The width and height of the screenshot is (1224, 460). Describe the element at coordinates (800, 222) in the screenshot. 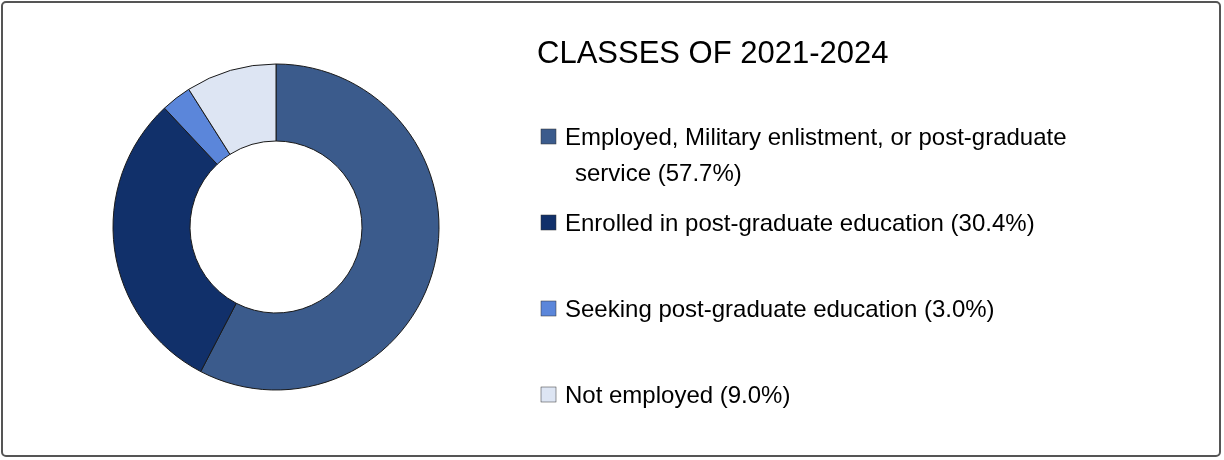

I see `legend-label: Enrolled in post-graduate education (30.4%)` at that location.